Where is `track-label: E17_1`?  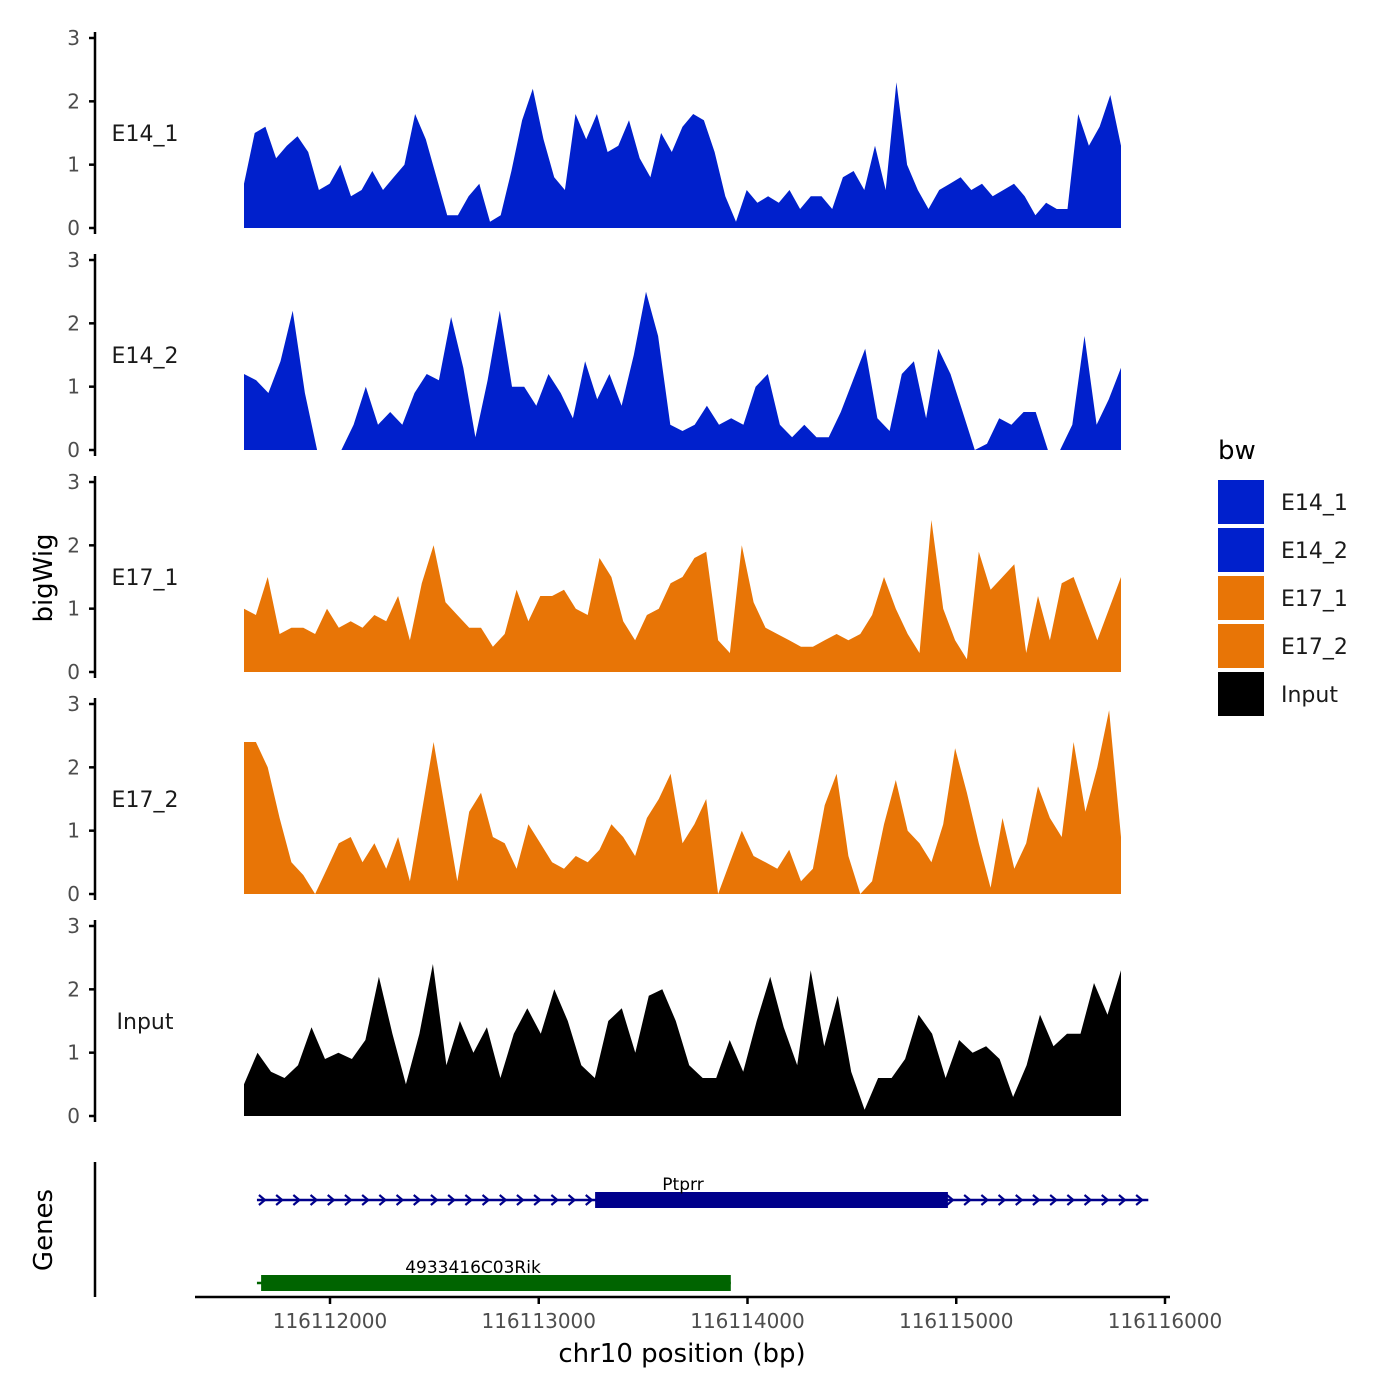 track-label: E17_1 is located at coordinates (145, 578).